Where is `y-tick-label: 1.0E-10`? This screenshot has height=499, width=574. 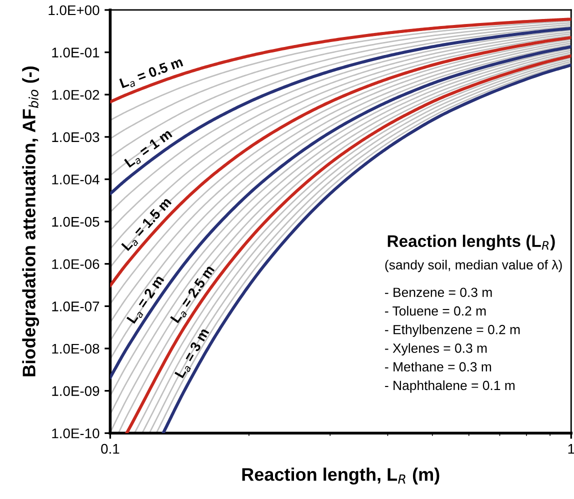 y-tick-label: 1.0E-10 is located at coordinates (76, 433).